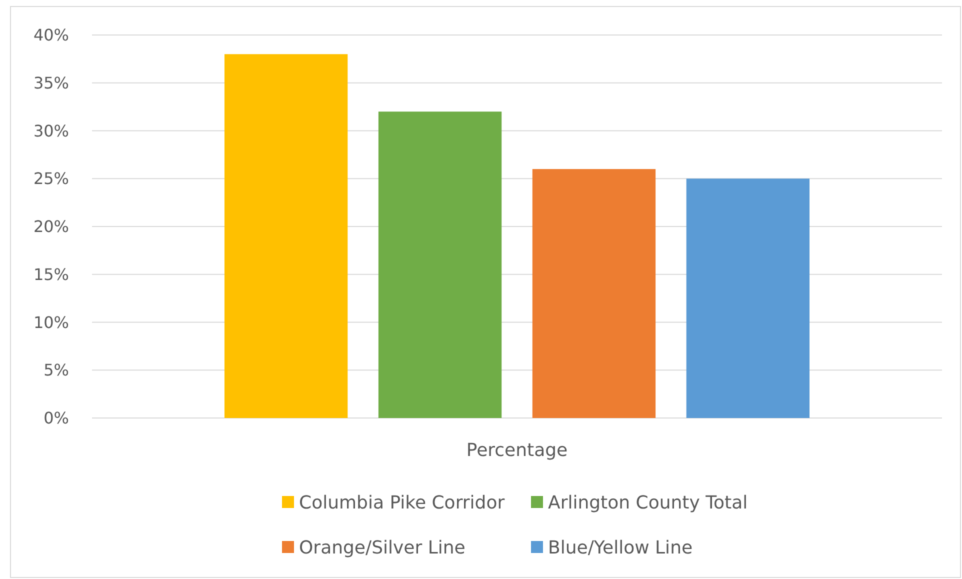 This screenshot has width=962, height=579. Describe the element at coordinates (402, 503) in the screenshot. I see `legend-label: Columbia Pike Corridor` at that location.